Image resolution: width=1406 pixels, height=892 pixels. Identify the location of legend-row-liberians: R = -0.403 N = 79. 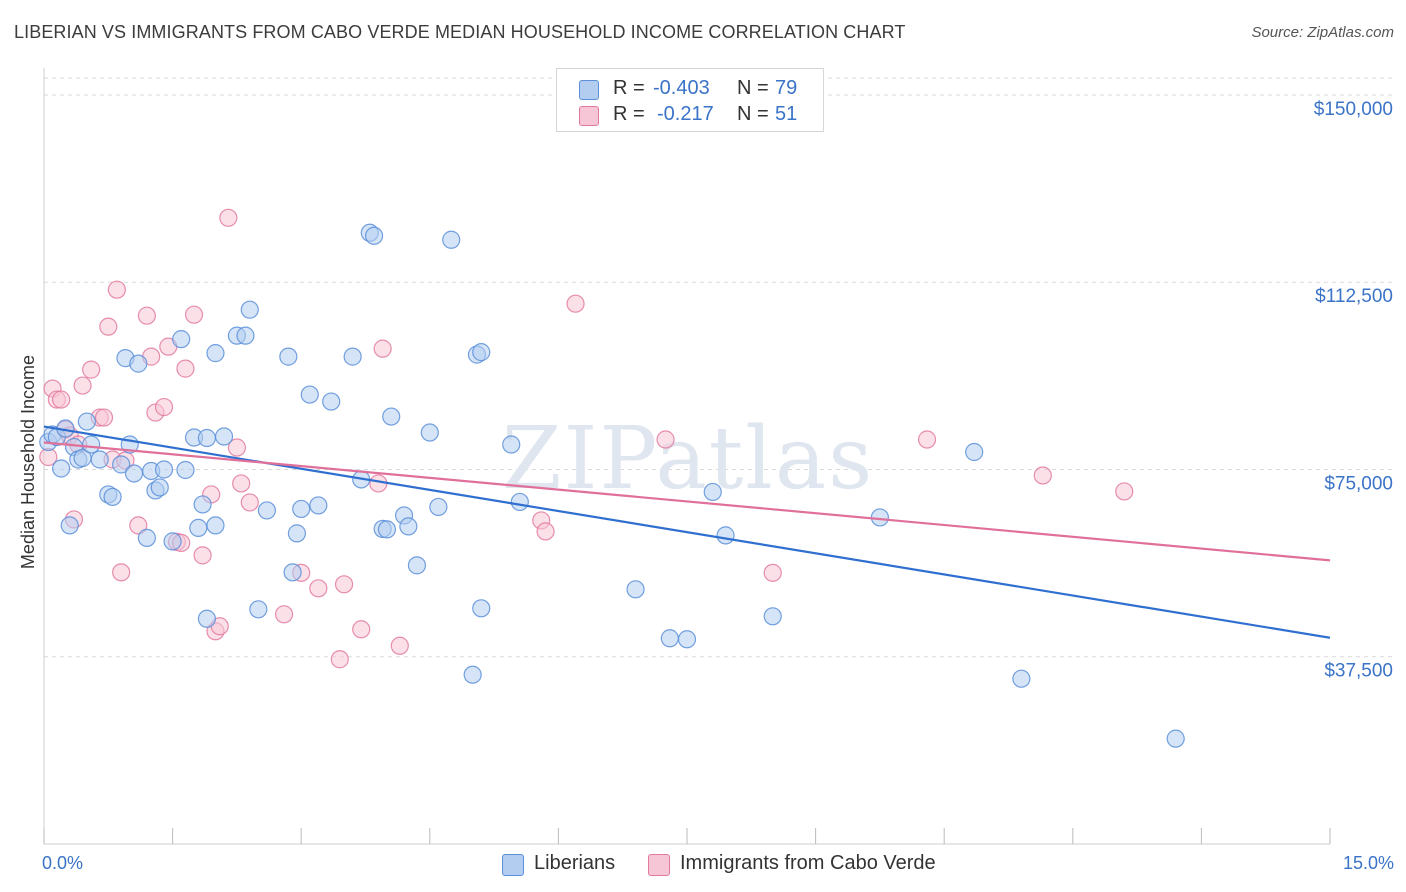
(690, 88).